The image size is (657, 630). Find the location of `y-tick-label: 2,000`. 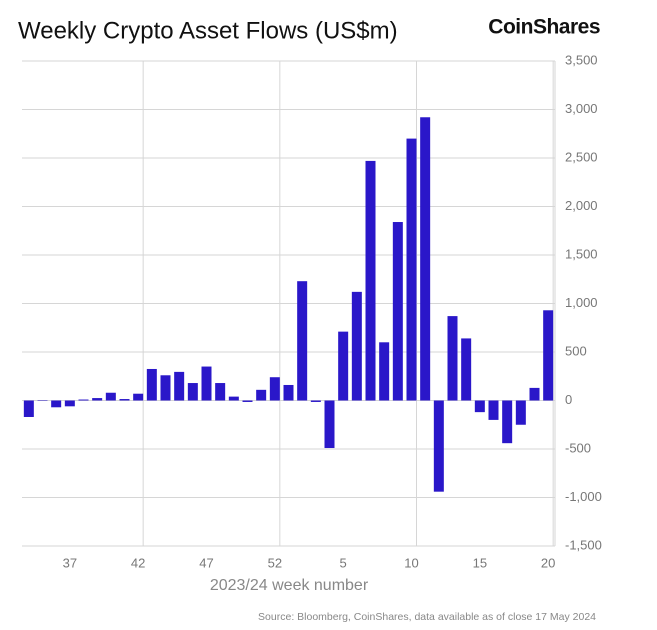

y-tick-label: 2,000 is located at coordinates (581, 205).